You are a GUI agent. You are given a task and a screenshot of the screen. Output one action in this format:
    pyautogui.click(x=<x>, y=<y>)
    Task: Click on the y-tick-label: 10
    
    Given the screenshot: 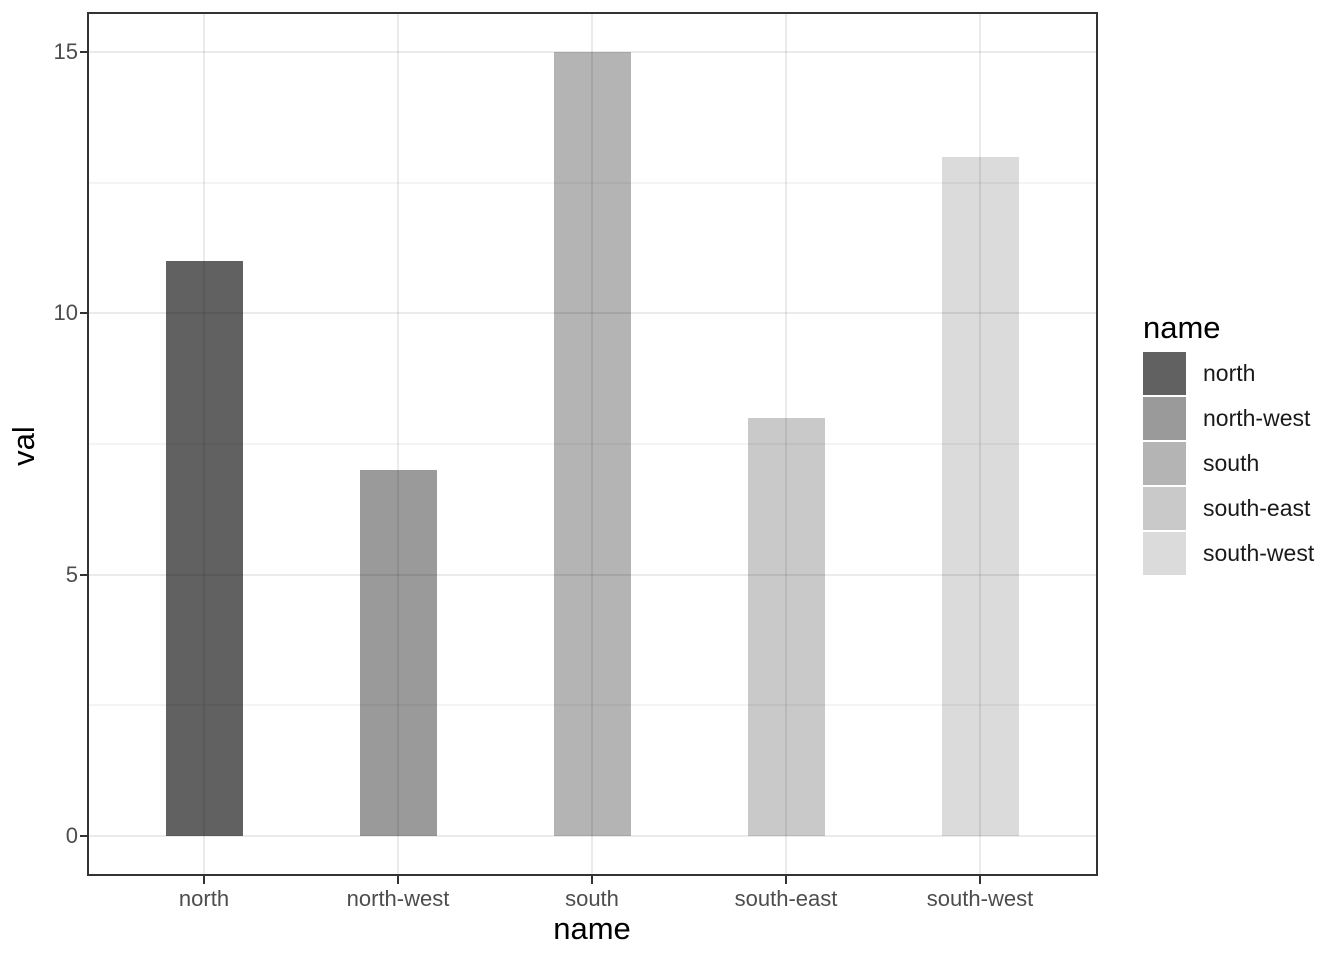 What is the action you would take?
    pyautogui.click(x=65, y=313)
    